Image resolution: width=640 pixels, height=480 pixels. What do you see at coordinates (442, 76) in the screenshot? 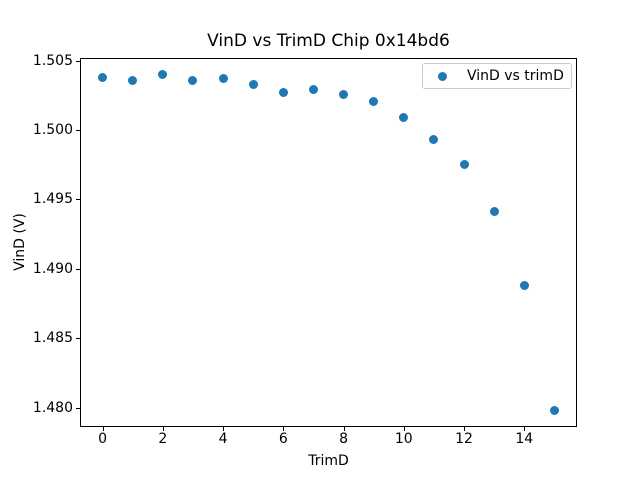
I see `legend-marker-icon` at bounding box center [442, 76].